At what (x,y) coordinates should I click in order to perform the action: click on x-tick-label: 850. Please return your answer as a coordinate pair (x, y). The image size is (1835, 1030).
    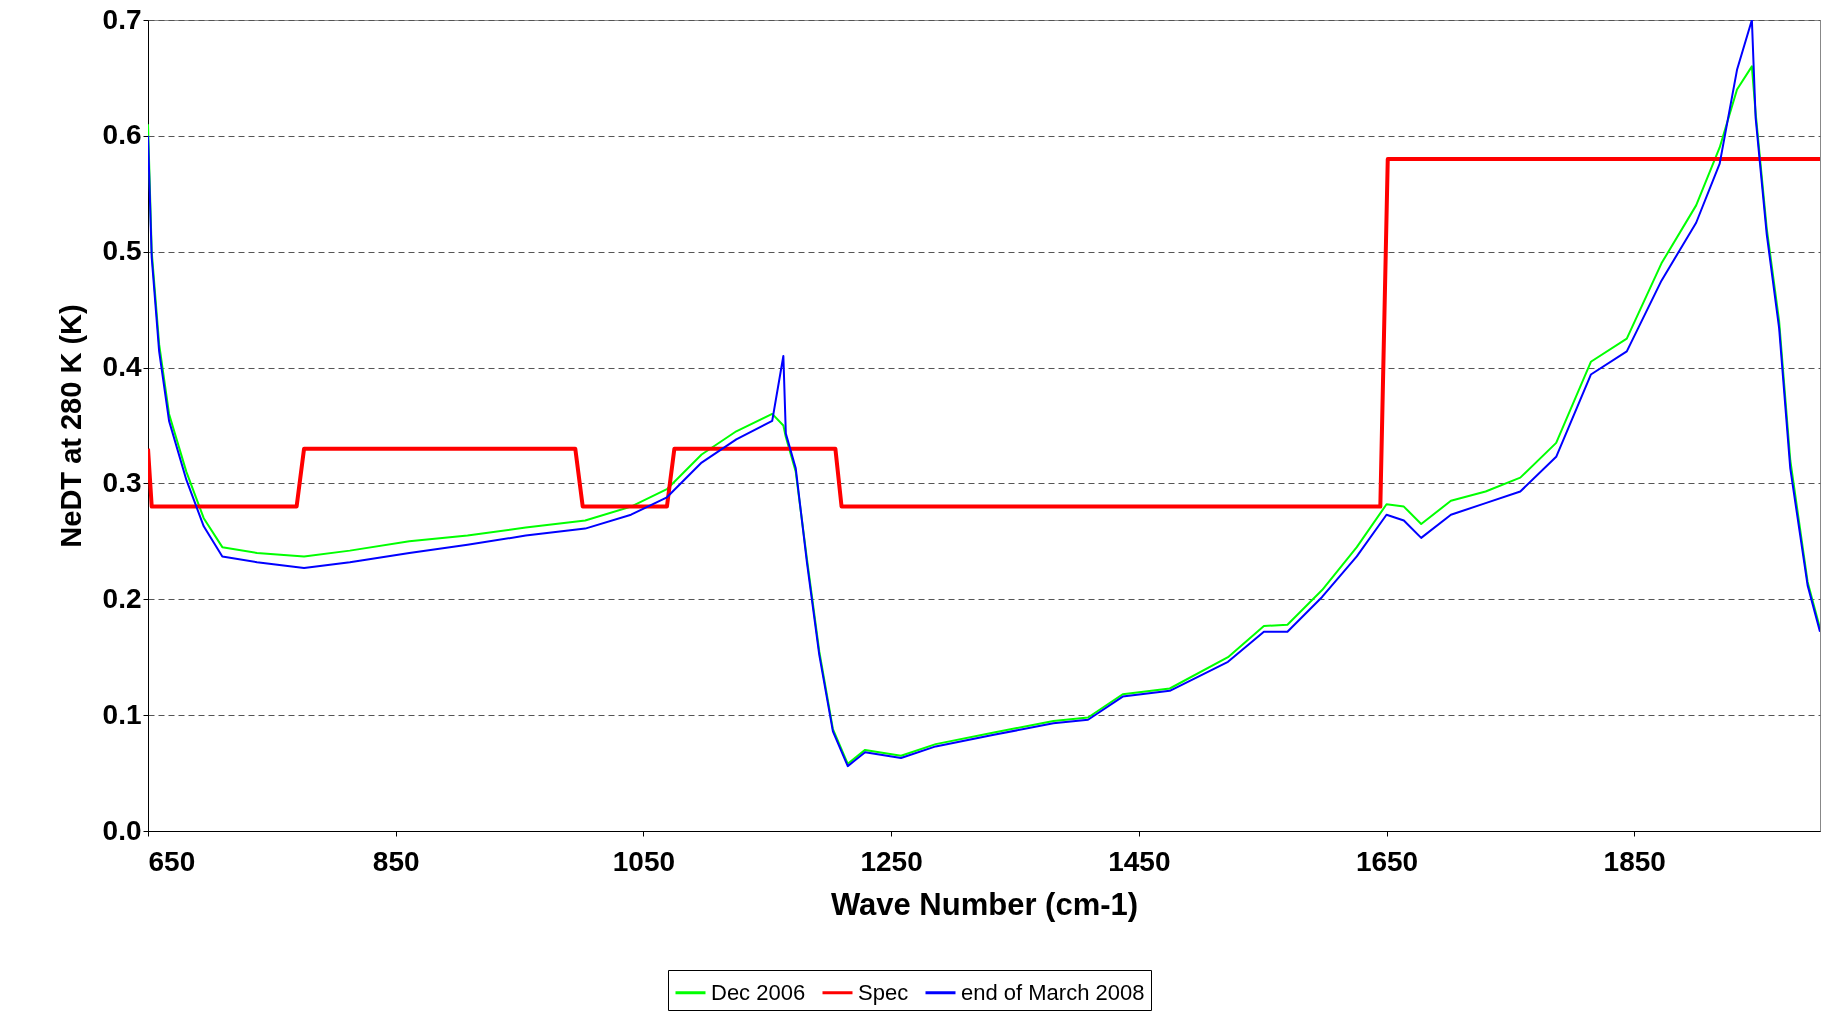
    Looking at the image, I should click on (396, 861).